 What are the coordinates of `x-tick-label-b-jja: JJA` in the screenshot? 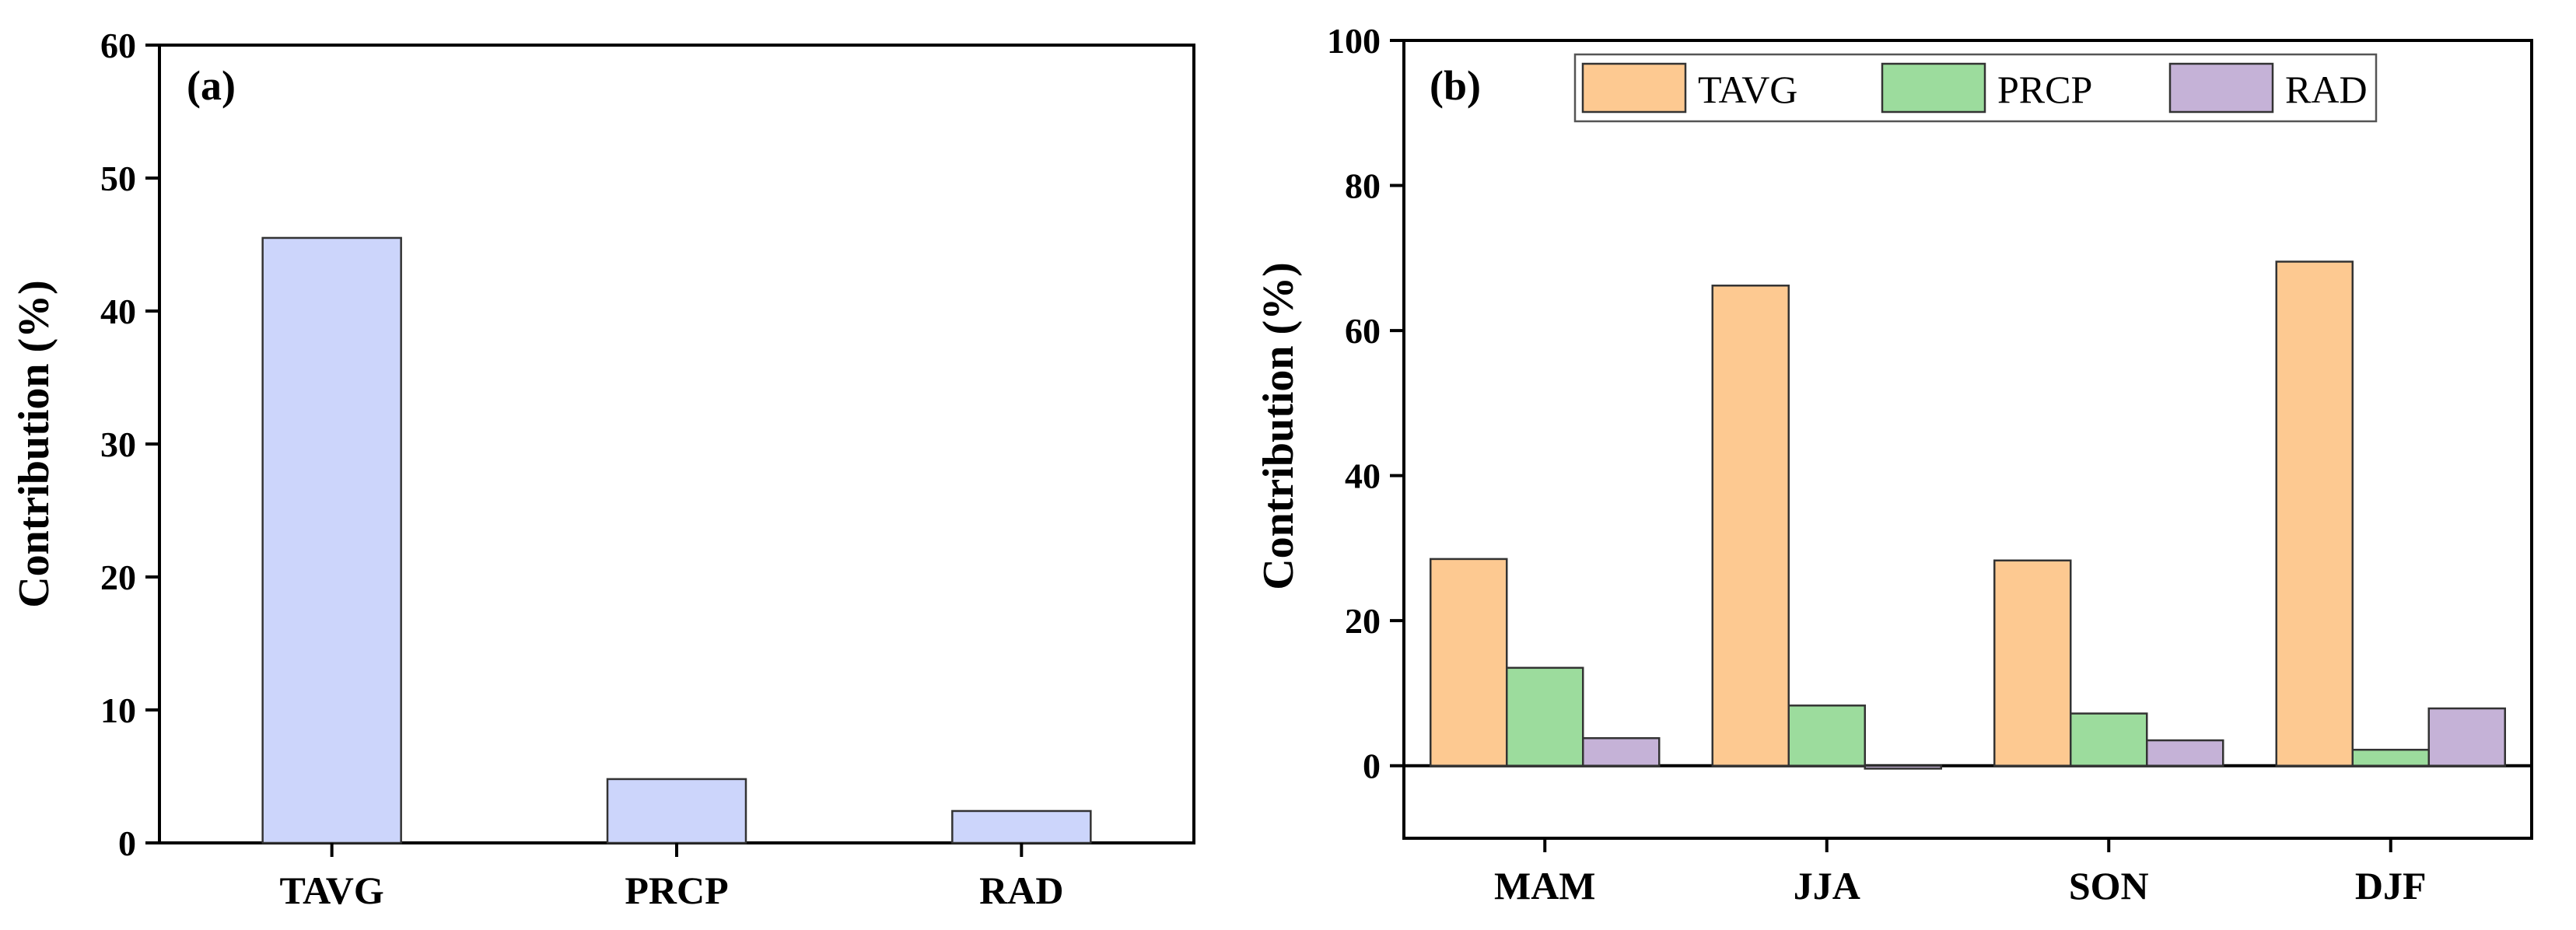 It's located at (1827, 885).